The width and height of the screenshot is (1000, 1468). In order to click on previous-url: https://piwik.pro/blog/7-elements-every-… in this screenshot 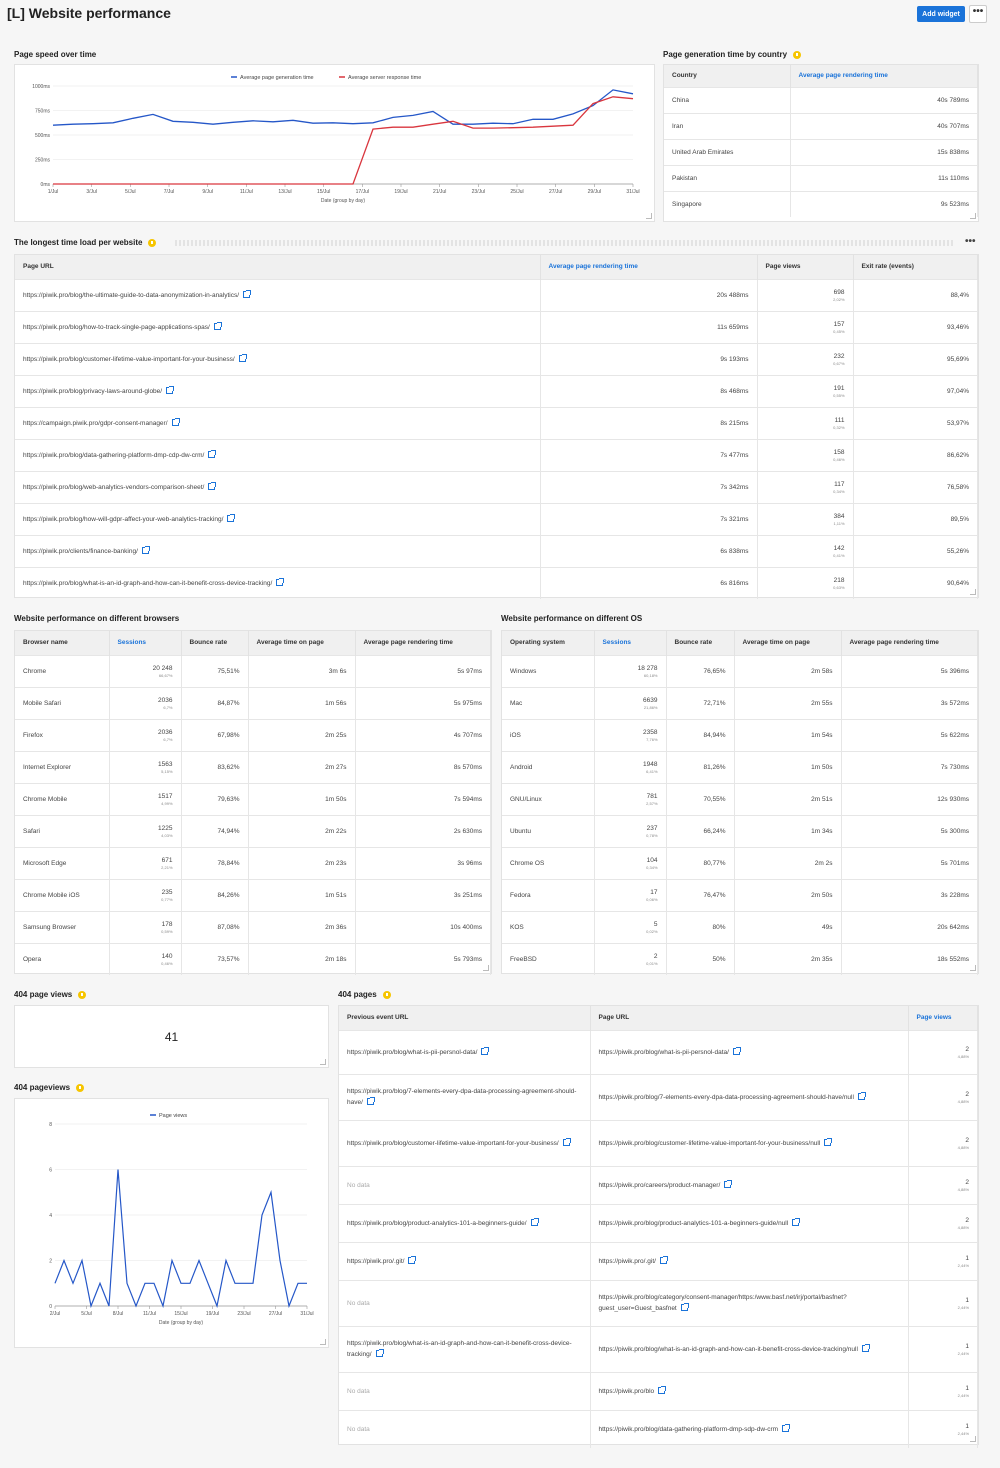, I will do `click(462, 1097)`.